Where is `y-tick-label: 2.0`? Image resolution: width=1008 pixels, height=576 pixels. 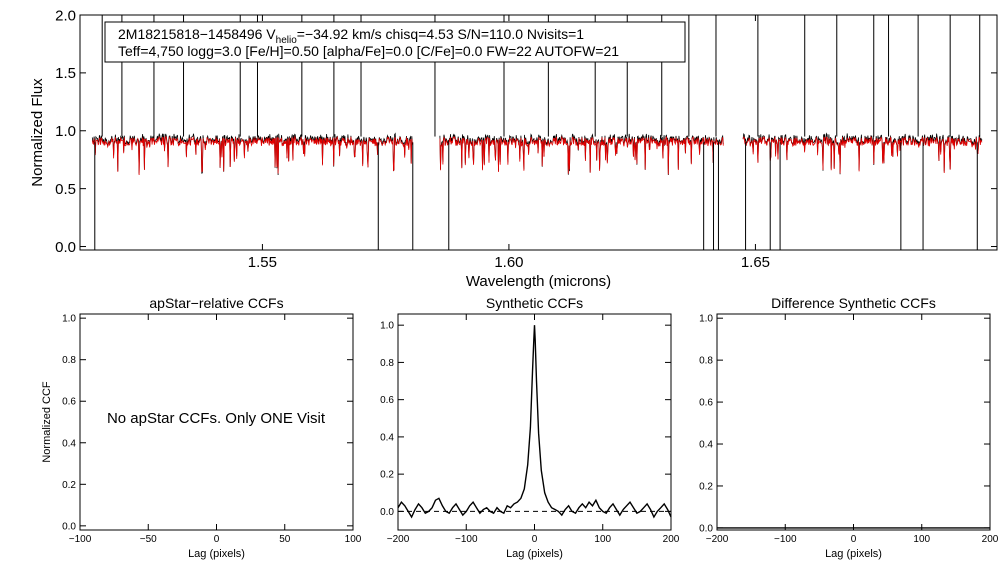
y-tick-label: 2.0 is located at coordinates (65, 15).